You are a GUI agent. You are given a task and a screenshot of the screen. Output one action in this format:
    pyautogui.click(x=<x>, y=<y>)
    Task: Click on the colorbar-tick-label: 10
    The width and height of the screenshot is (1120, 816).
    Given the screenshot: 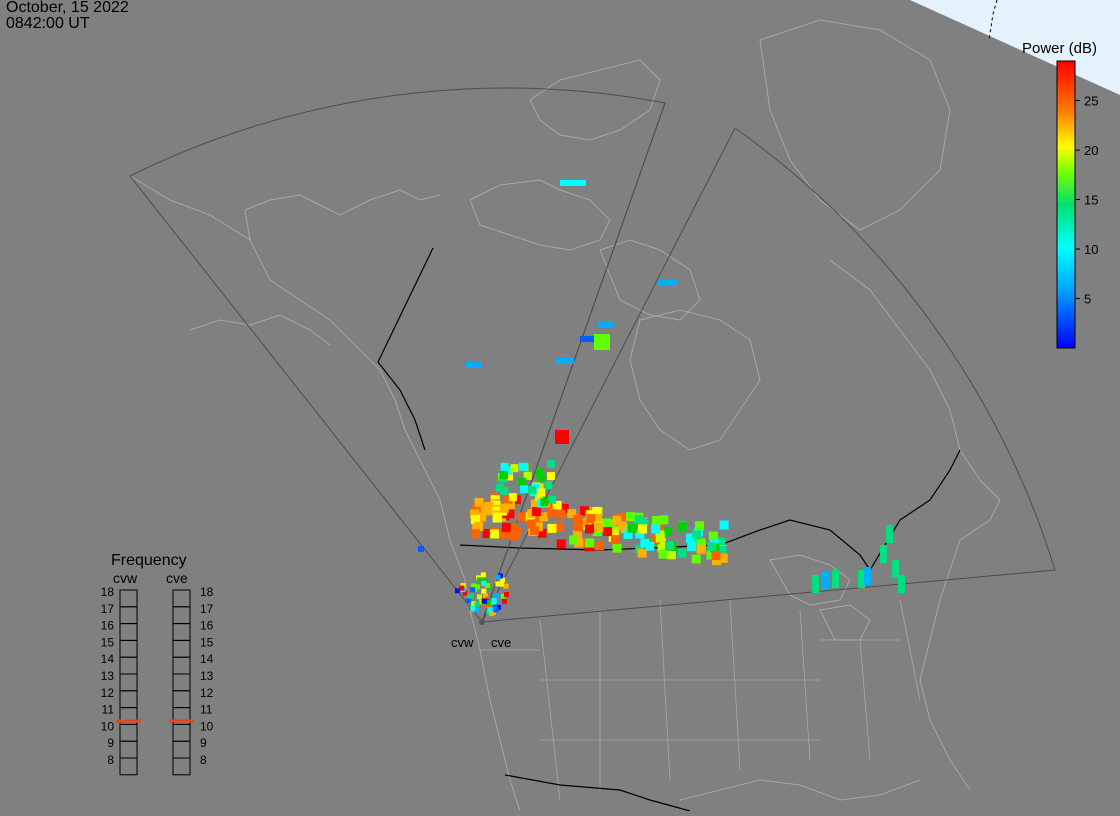 What is the action you would take?
    pyautogui.click(x=1091, y=249)
    